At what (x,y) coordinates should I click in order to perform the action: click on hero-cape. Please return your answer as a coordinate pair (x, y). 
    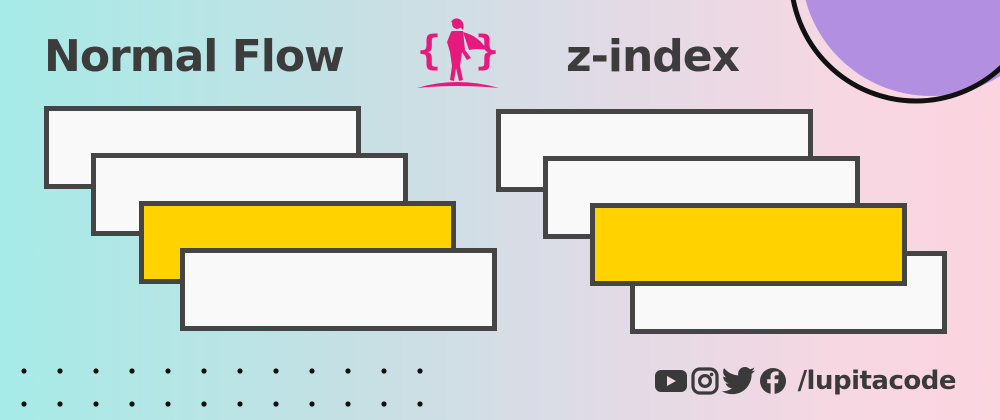
    Looking at the image, I should click on (475, 41).